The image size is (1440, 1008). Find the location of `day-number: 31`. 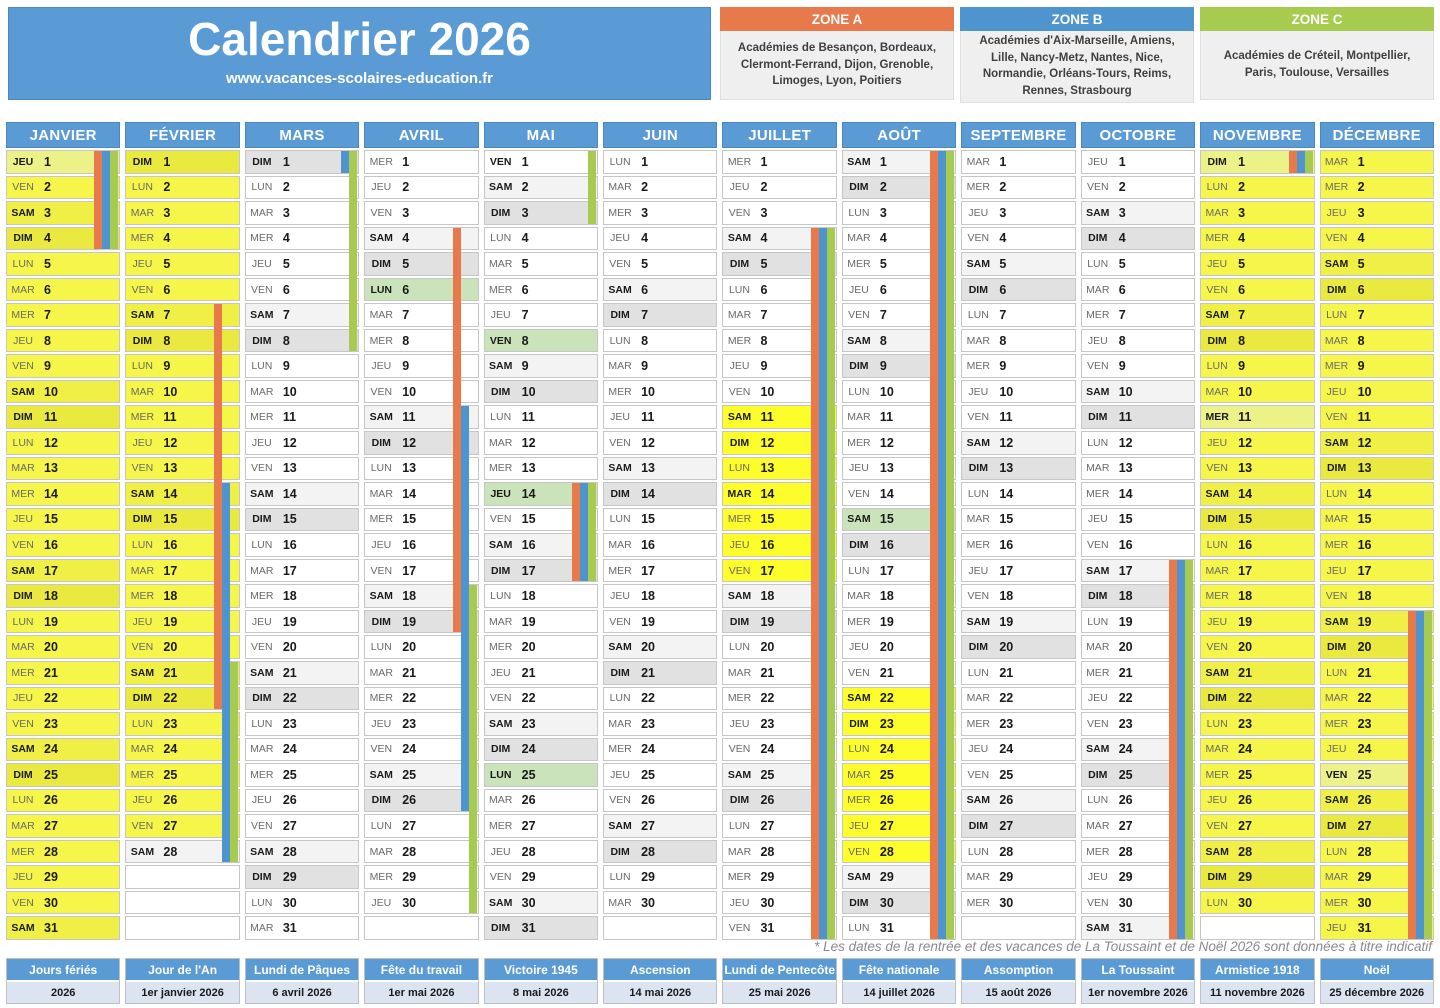

day-number: 31 is located at coordinates (886, 928).